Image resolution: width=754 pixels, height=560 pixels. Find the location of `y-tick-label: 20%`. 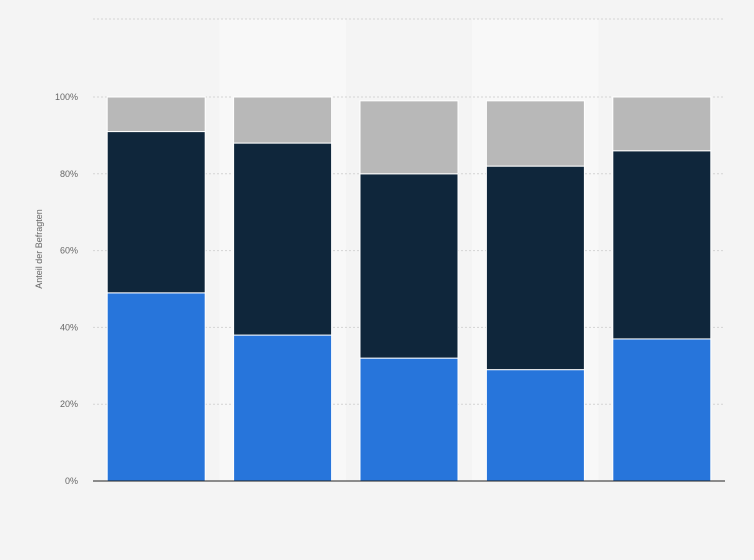

y-tick-label: 20% is located at coordinates (69, 404).